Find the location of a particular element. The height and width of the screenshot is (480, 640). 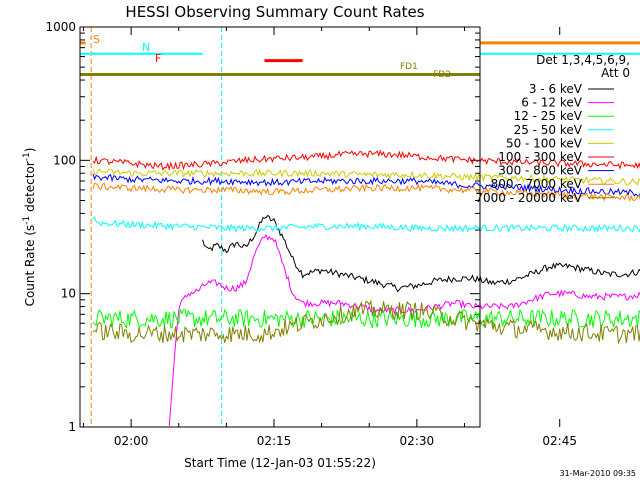

y-tick-labels: 1 10 100 1000 is located at coordinates (60, 227).